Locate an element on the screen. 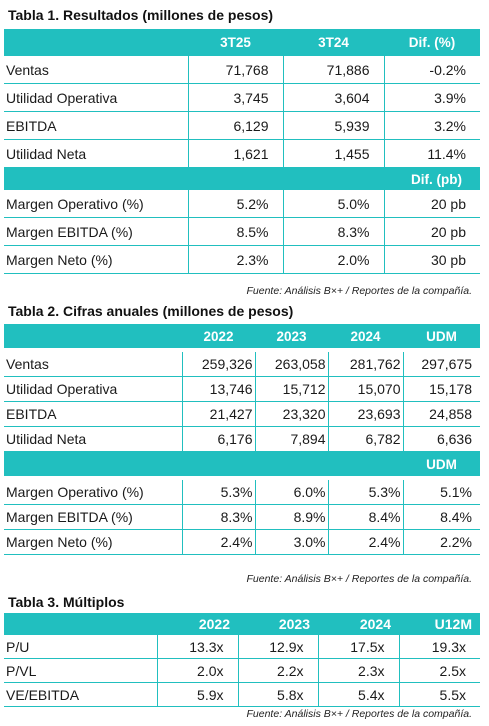 The image size is (489, 726). cell-value: 2.2x is located at coordinates (277, 670).